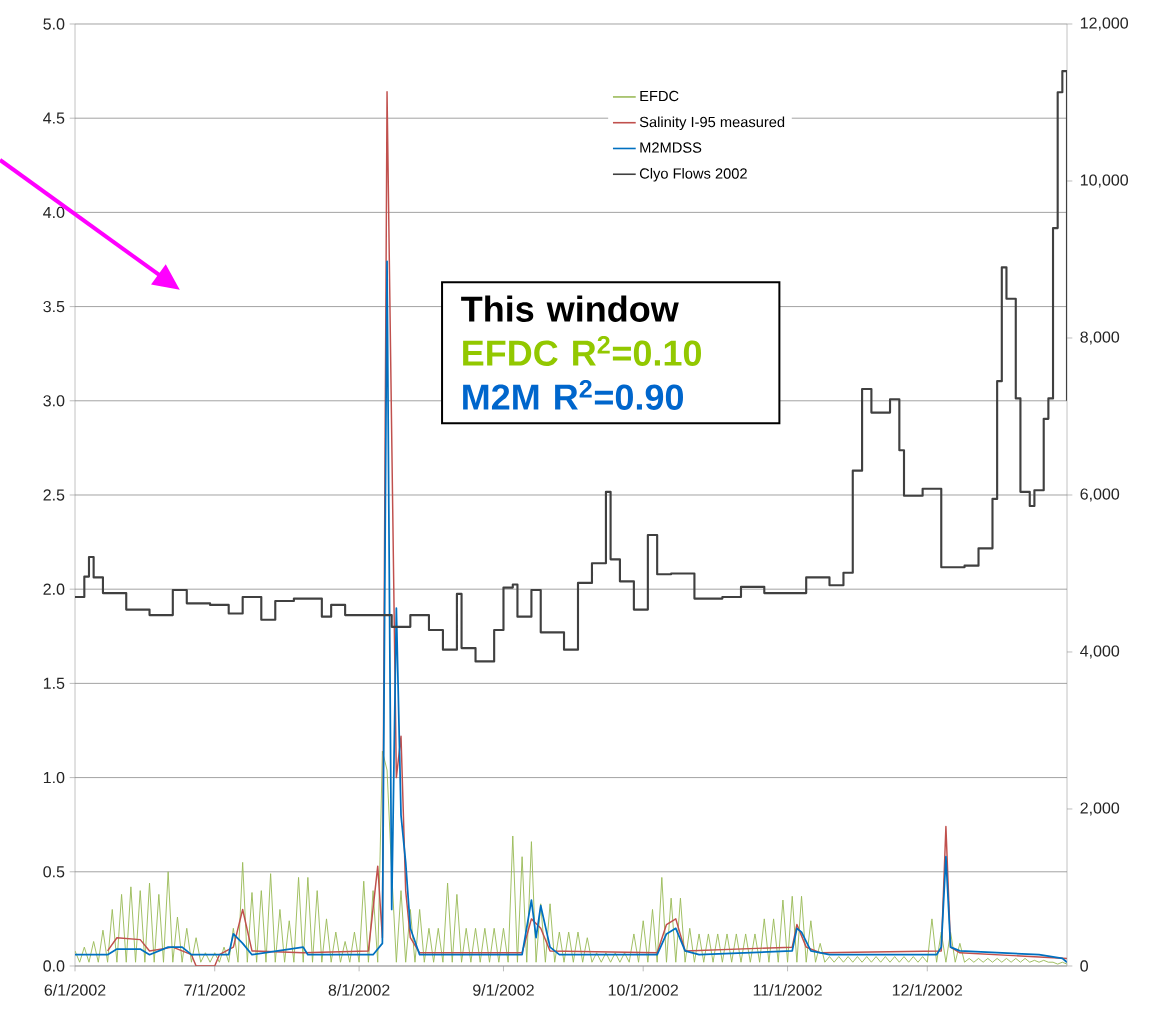  I want to click on annotation: EFDC R$^{2}$=0.10, so click(582, 350).